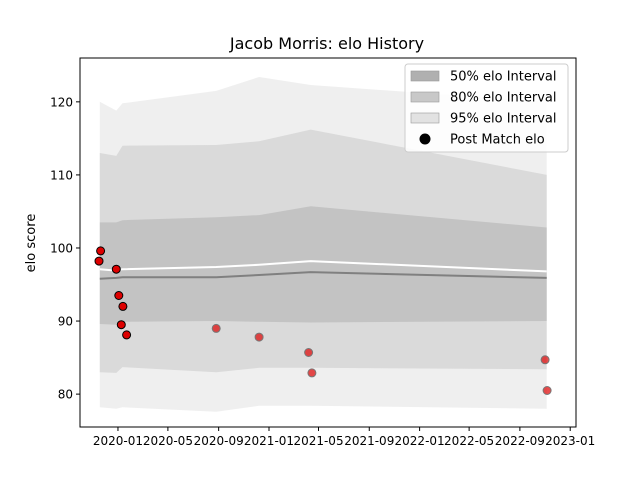  I want to click on legend-label-points: Post Match elo, so click(497, 140).